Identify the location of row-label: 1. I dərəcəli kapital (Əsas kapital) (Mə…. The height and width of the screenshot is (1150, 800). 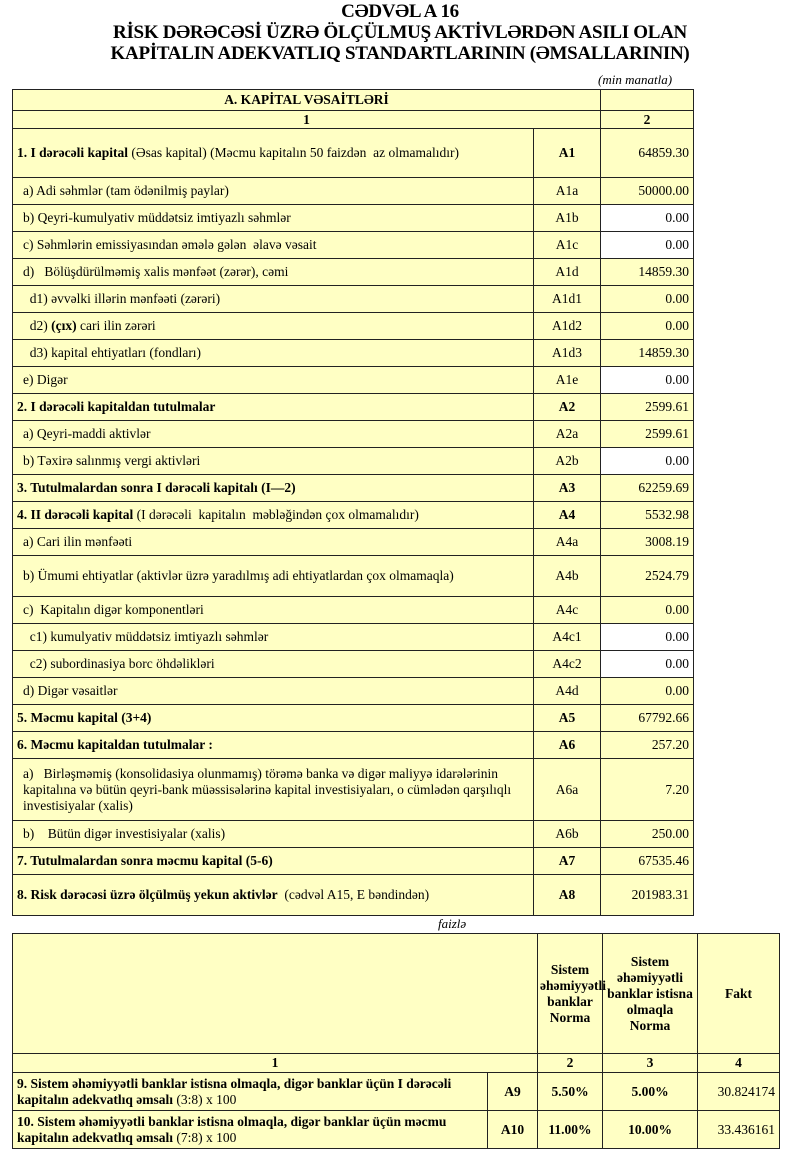
(273, 153).